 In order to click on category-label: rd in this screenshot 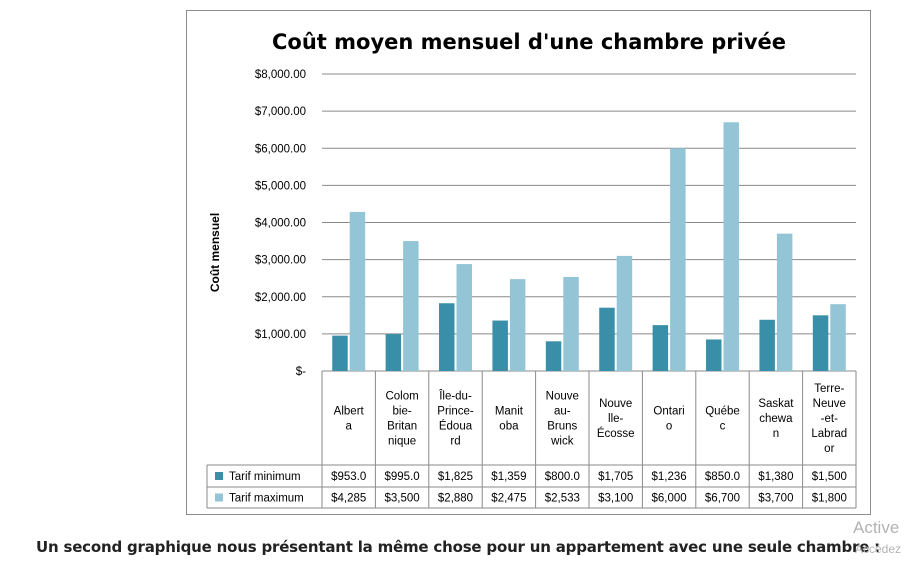, I will do `click(455, 442)`.